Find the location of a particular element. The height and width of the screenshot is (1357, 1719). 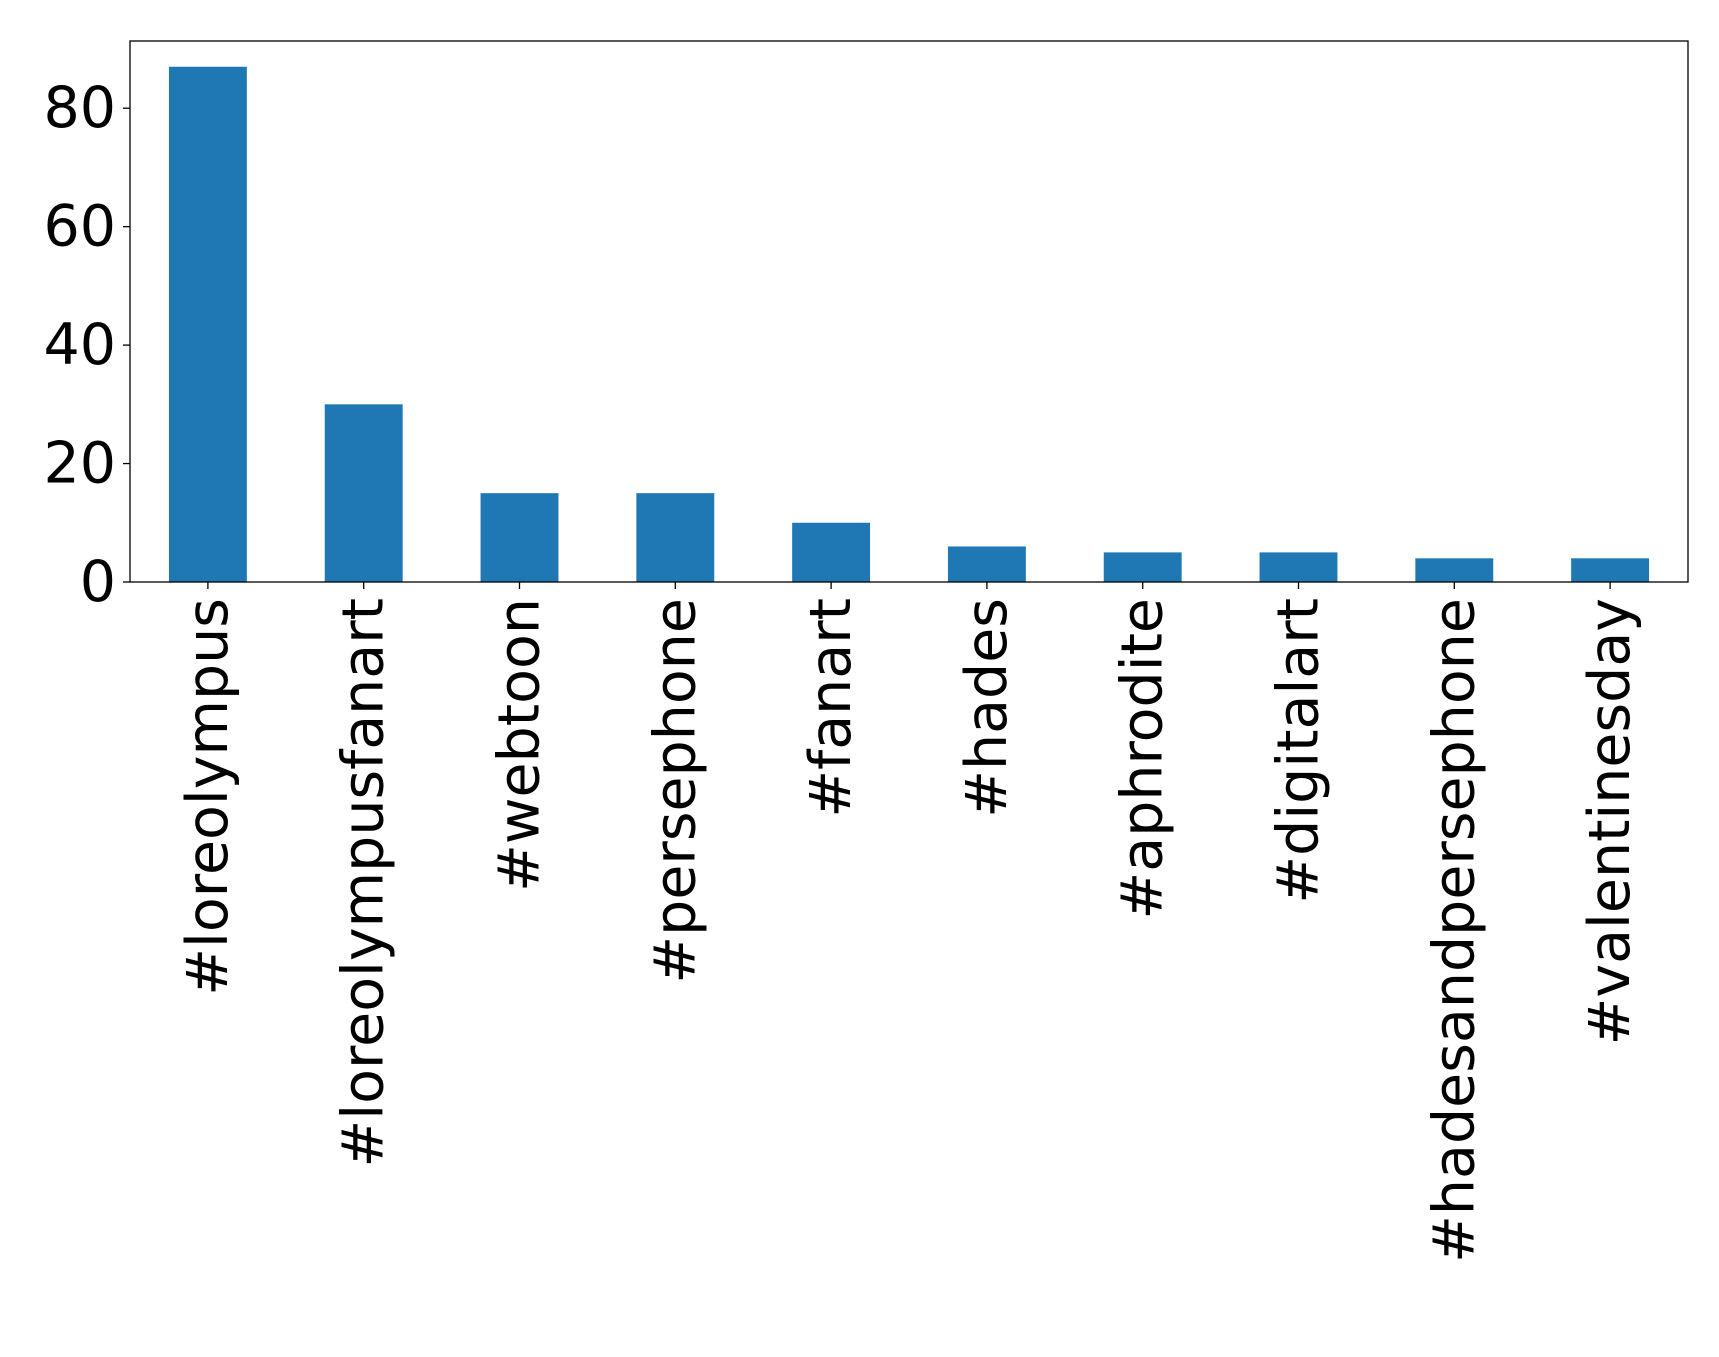

x-tick-label: #hades is located at coordinates (987, 708).